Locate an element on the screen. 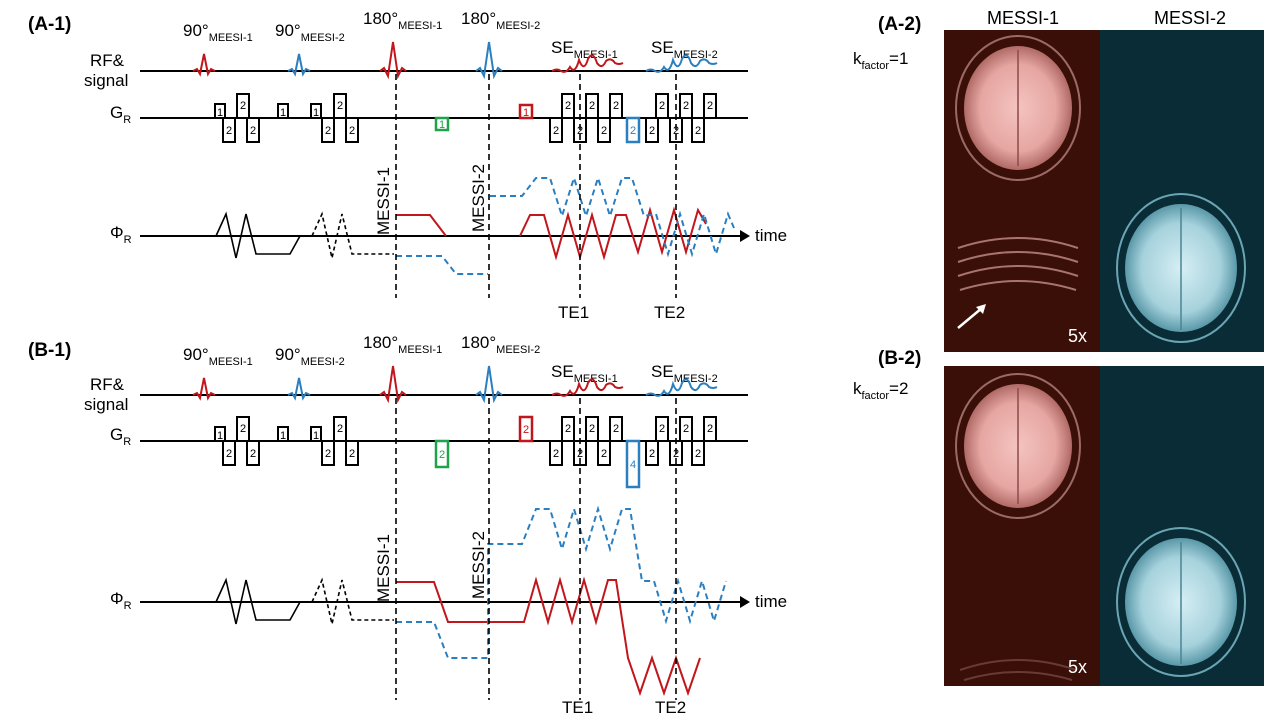 The height and width of the screenshot is (720, 1280). kfactor-label-a2: kfactor=1 is located at coordinates (880, 60).